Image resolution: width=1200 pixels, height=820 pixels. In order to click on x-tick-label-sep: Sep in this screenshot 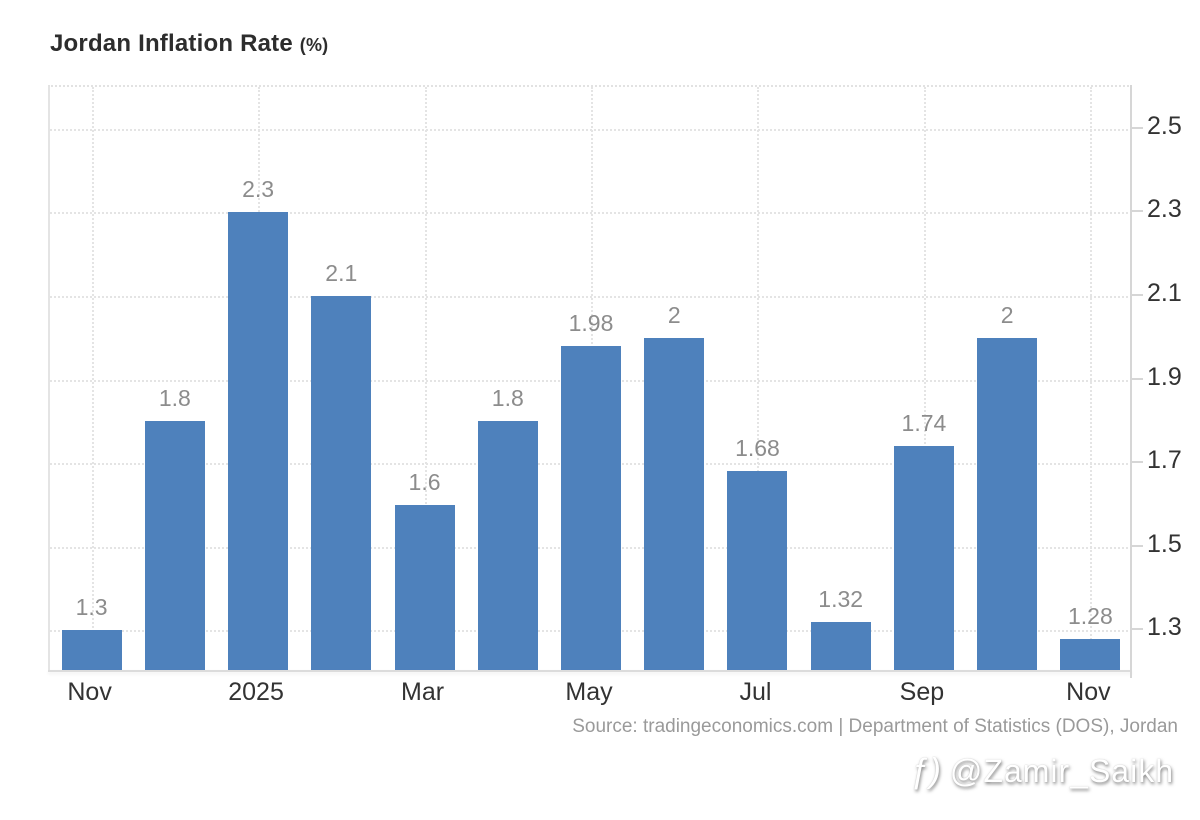, I will do `click(922, 692)`.